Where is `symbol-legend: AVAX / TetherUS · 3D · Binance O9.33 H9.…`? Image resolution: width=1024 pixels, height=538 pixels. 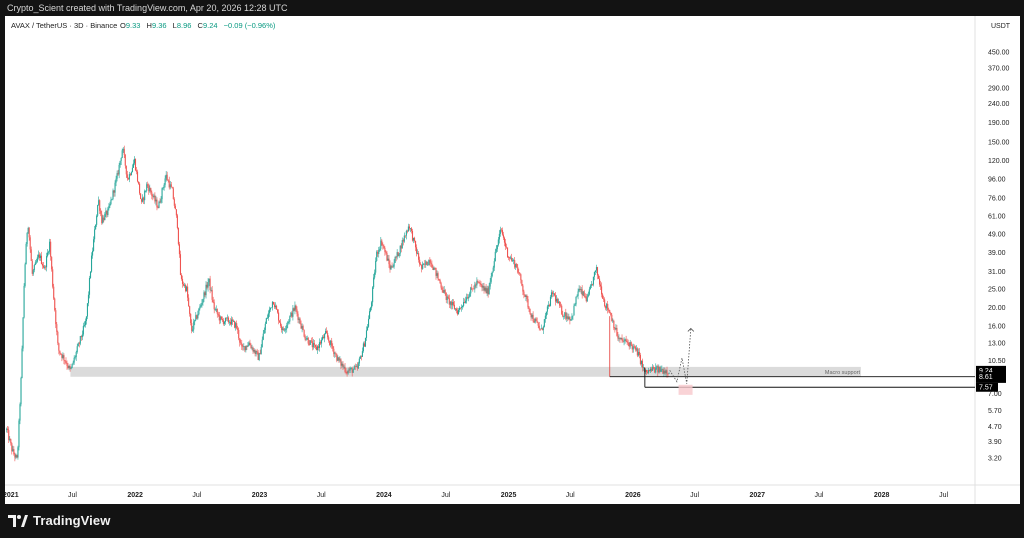 symbol-legend: AVAX / TetherUS · 3D · Binance O9.33 H9.… is located at coordinates (143, 25).